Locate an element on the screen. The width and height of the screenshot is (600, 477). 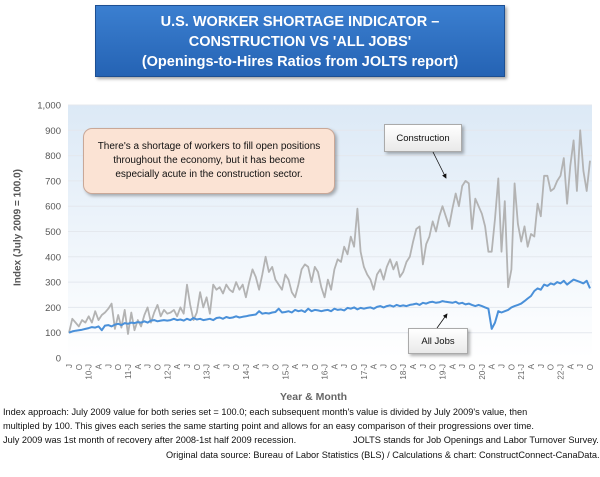
y-tick-label: 900 is located at coordinates (53, 131).